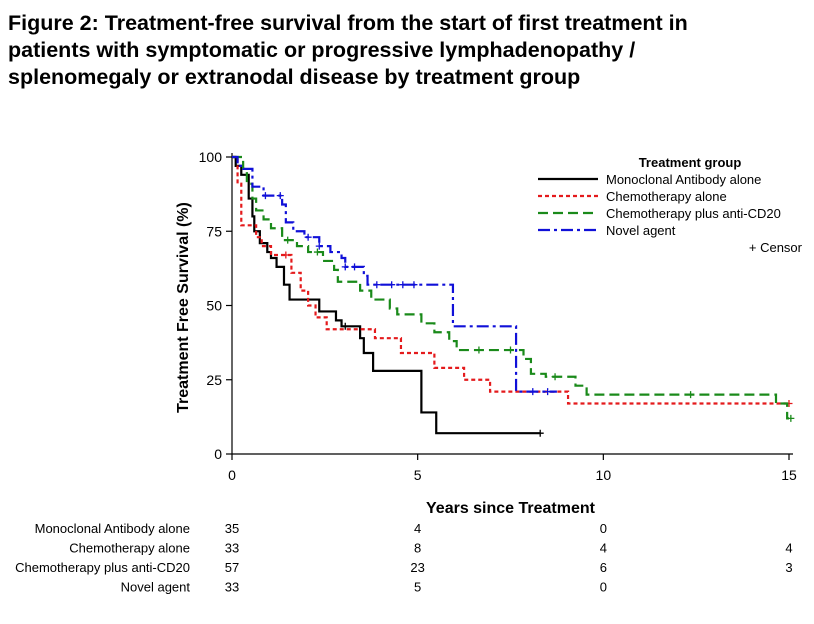 Image resolution: width=814 pixels, height=624 pixels. Describe the element at coordinates (214, 380) in the screenshot. I see `y-tick-label: 25` at that location.